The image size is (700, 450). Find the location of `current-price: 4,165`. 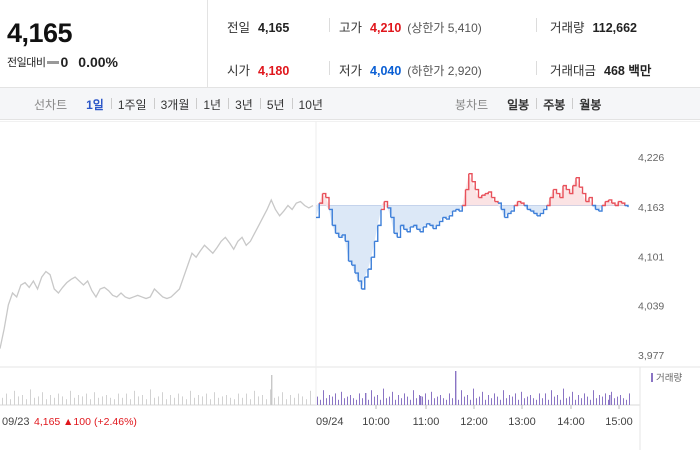

current-price: 4,165 is located at coordinates (40, 33).